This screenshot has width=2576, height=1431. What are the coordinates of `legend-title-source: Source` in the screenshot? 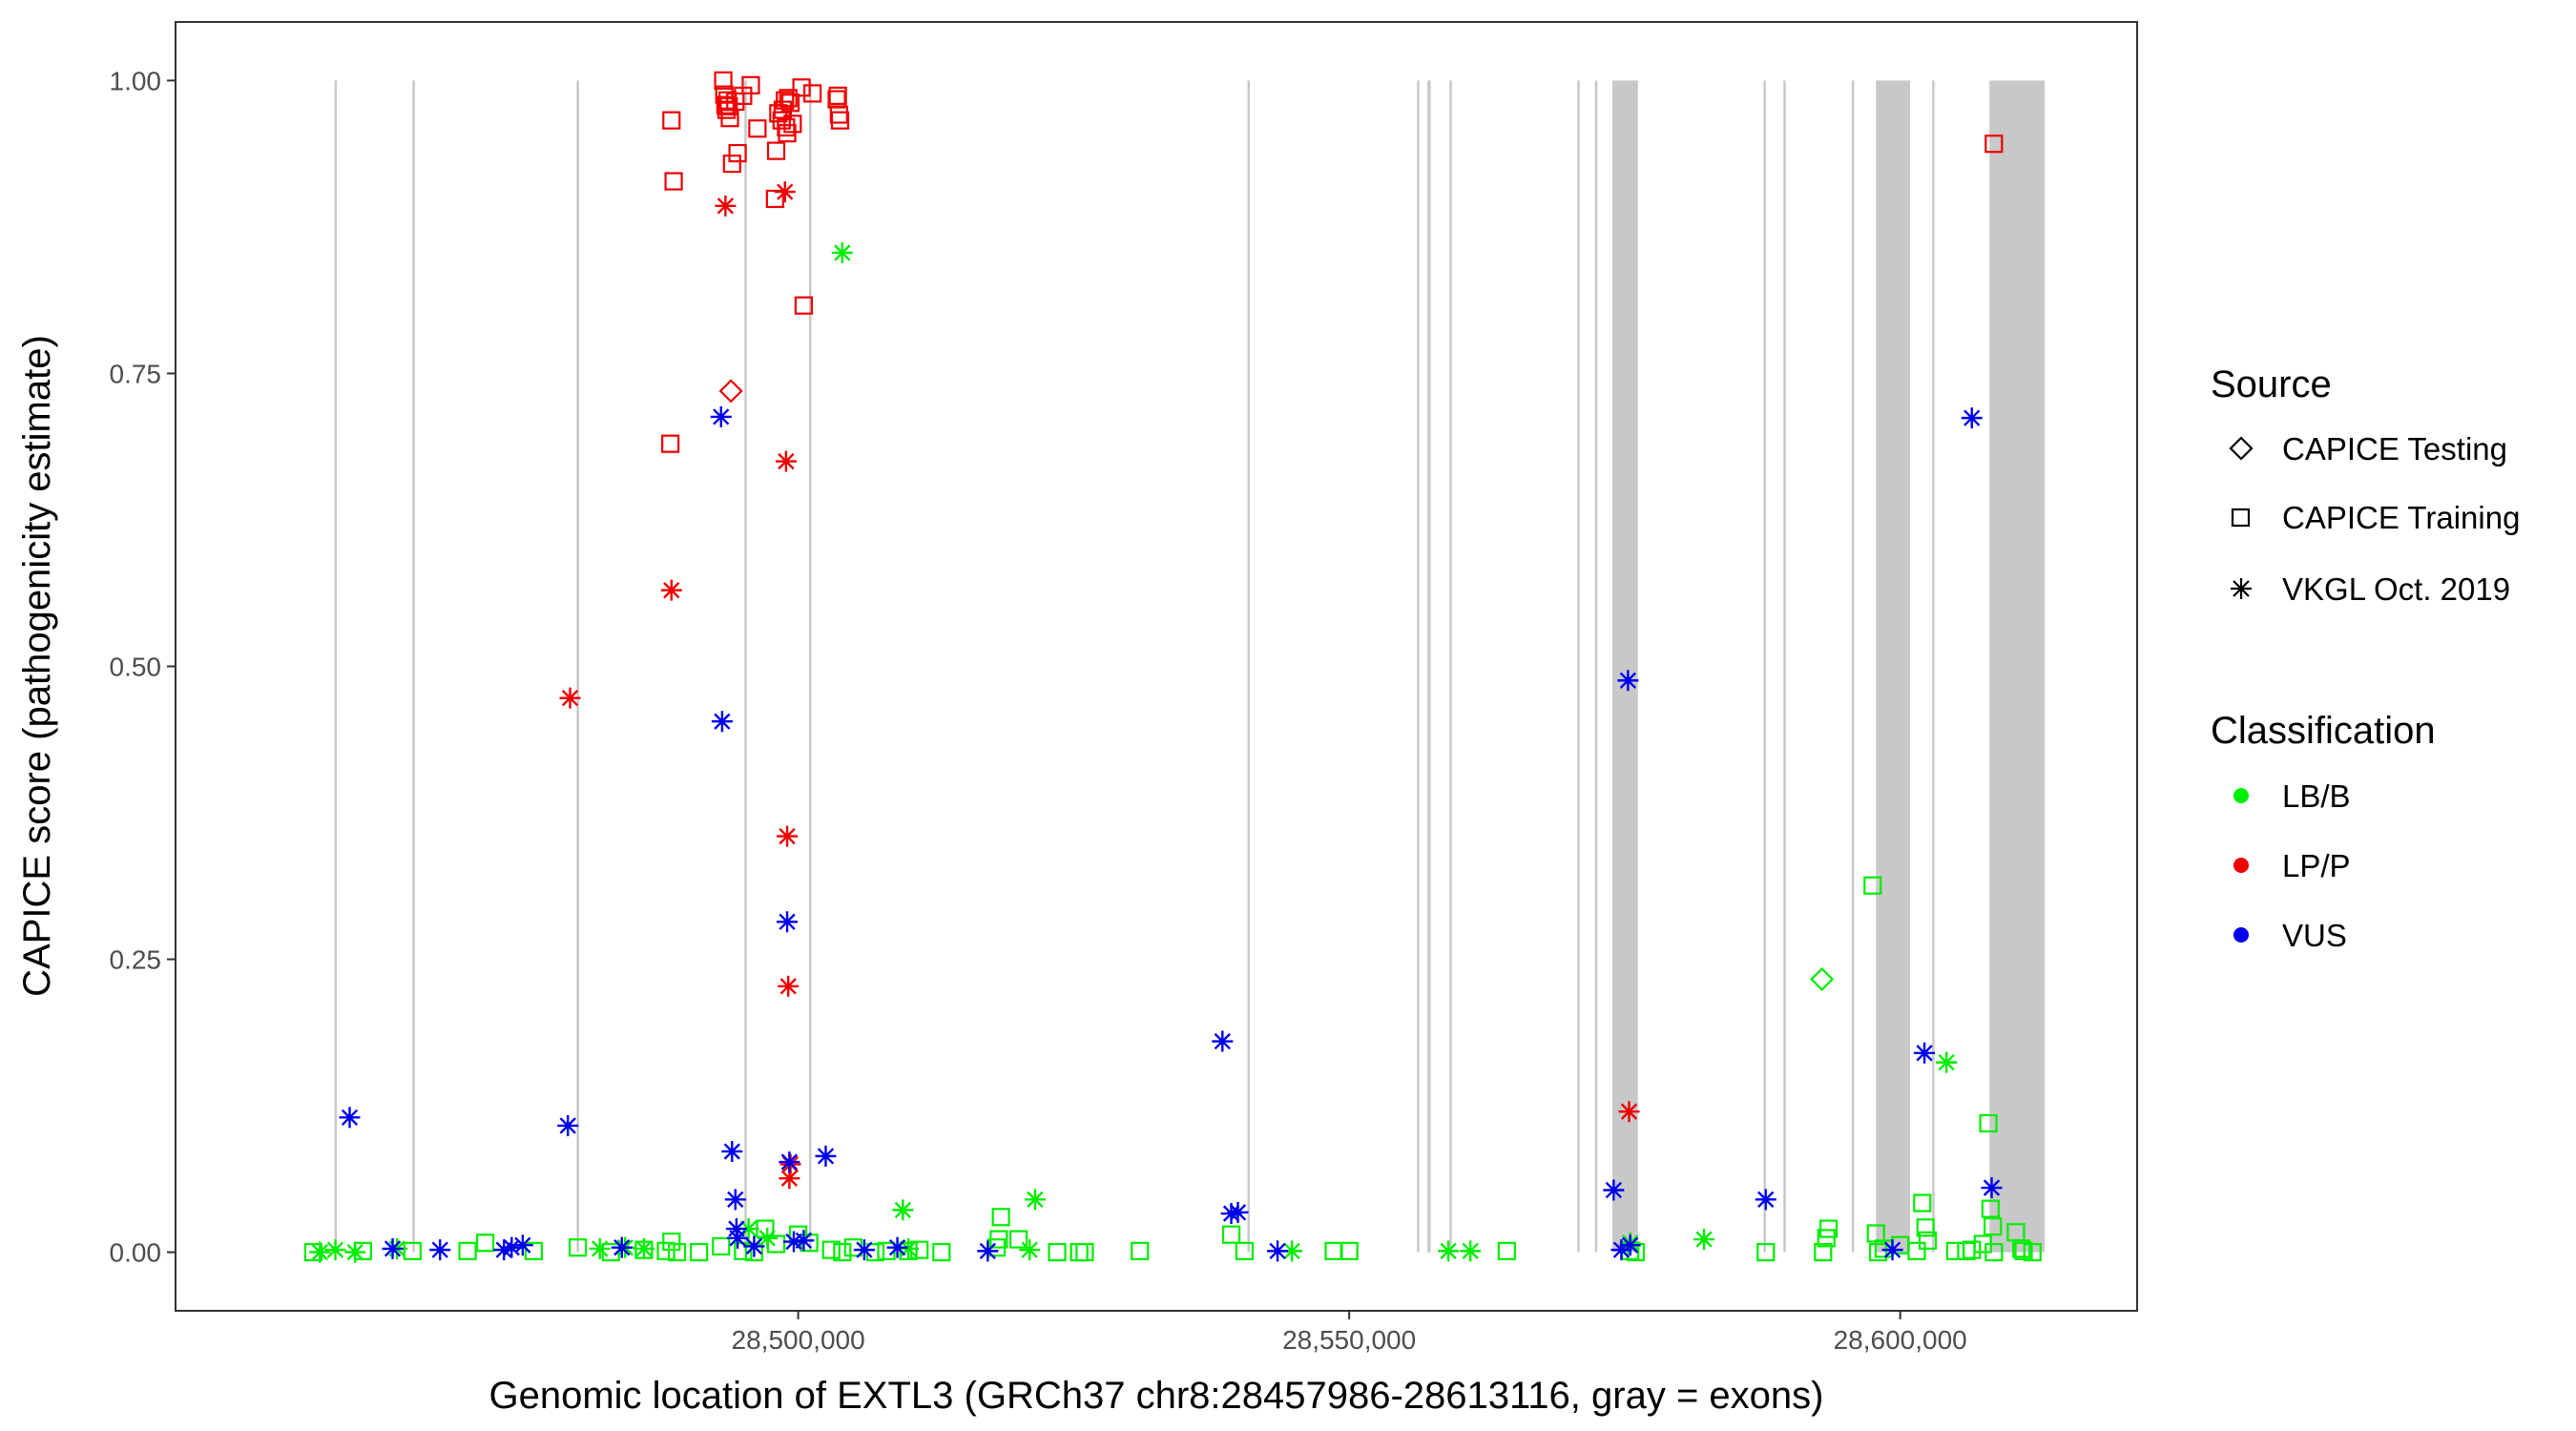 It's located at (2271, 384).